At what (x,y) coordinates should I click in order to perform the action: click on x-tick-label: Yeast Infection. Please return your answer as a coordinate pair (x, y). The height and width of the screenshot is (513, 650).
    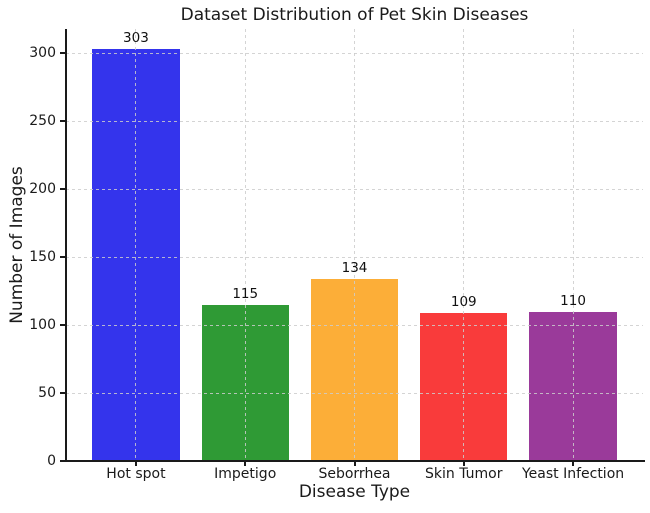
    Looking at the image, I should click on (573, 474).